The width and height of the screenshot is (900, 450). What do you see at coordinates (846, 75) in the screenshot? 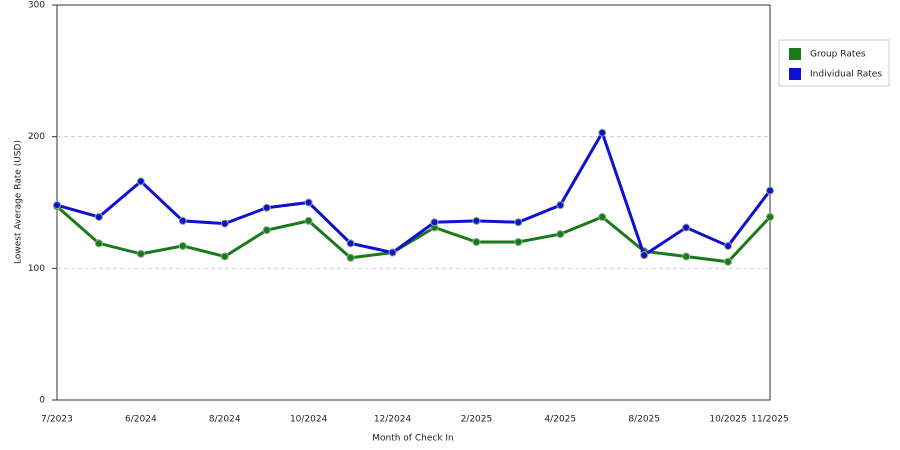
I see `legend-label: Individual Rates` at bounding box center [846, 75].